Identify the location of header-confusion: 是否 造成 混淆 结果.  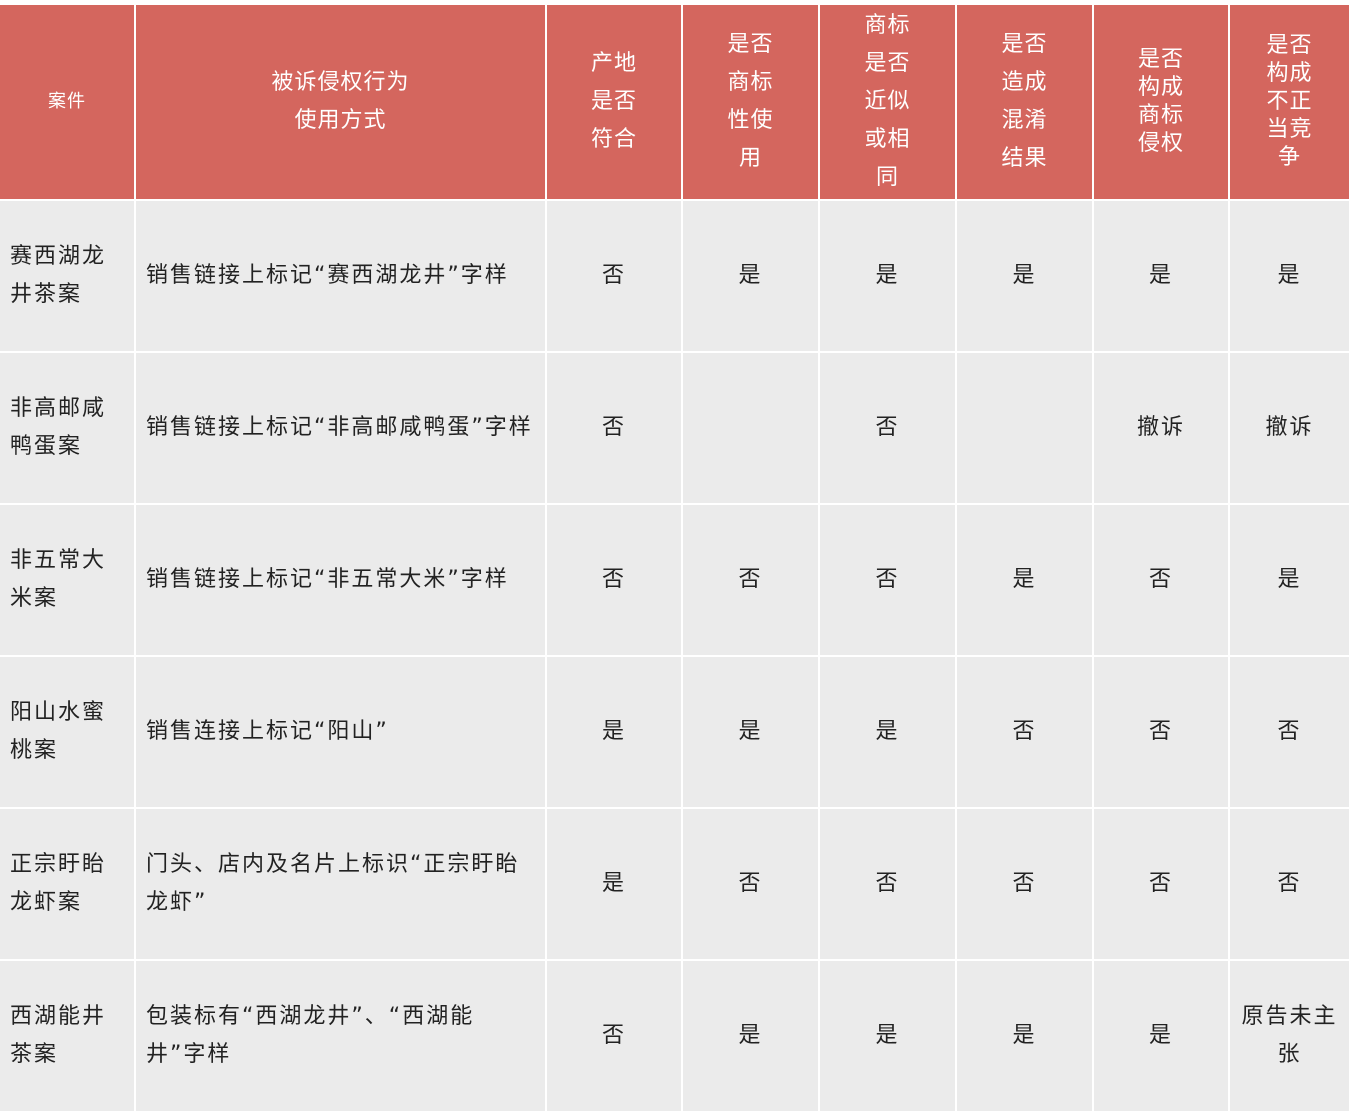
(1024, 102).